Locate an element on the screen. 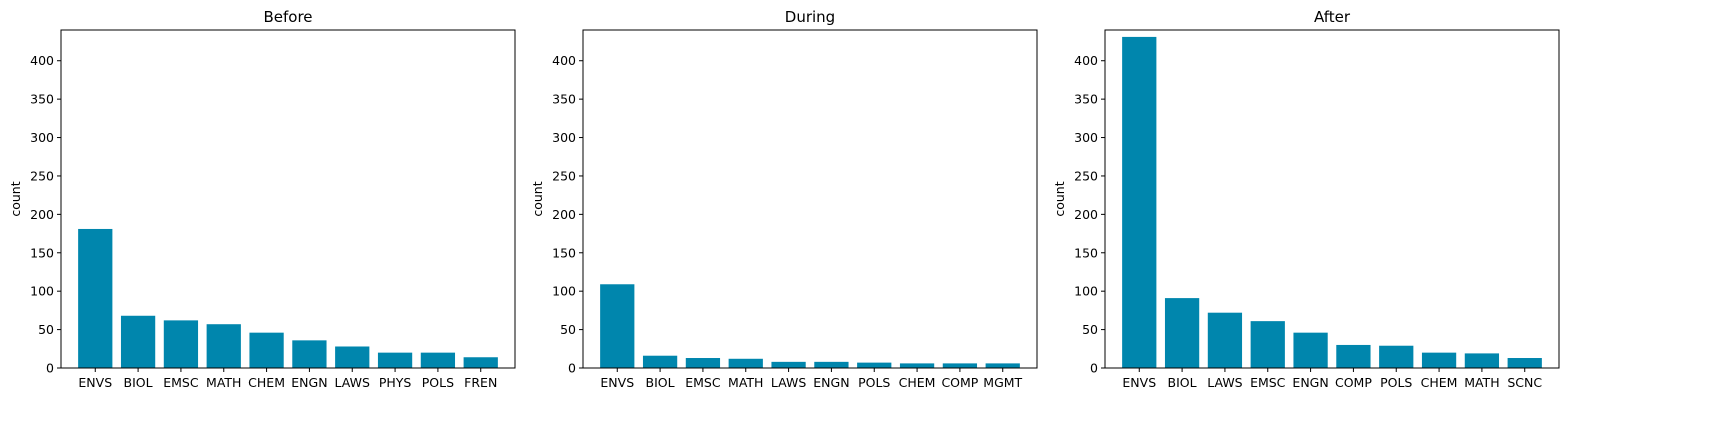  chart-title: After is located at coordinates (1332, 17).